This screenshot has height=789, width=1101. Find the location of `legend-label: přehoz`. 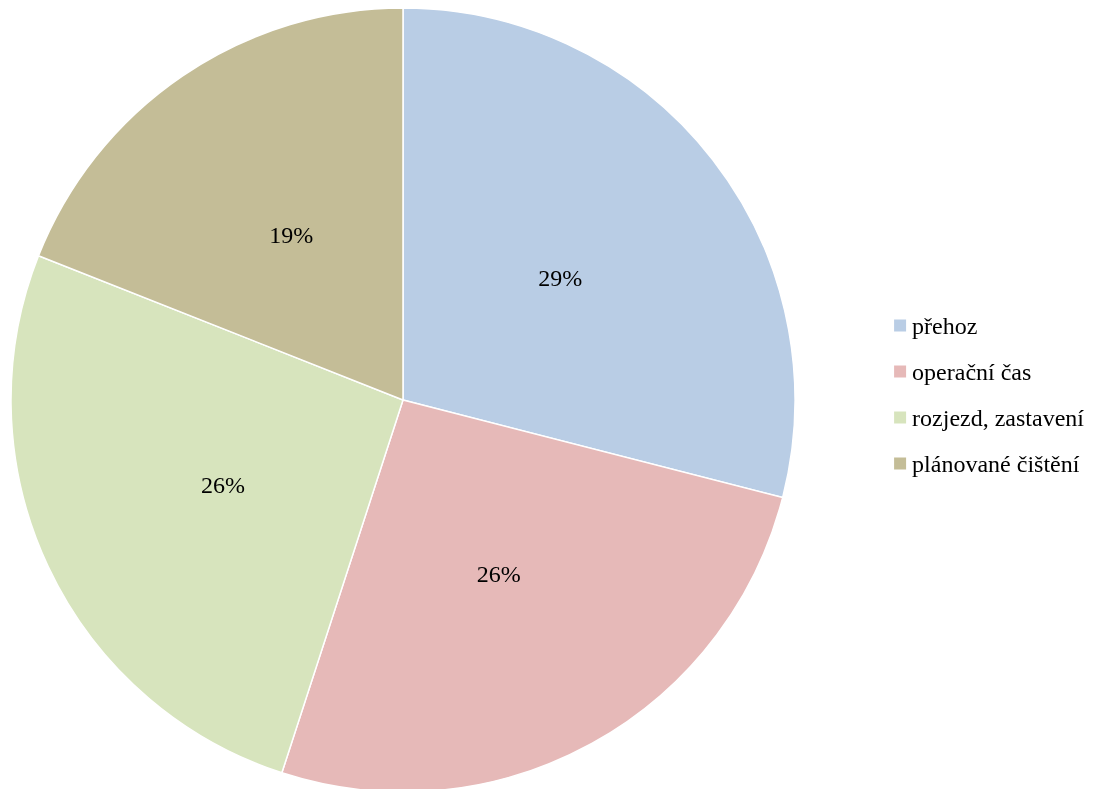

legend-label: přehoz is located at coordinates (945, 325).